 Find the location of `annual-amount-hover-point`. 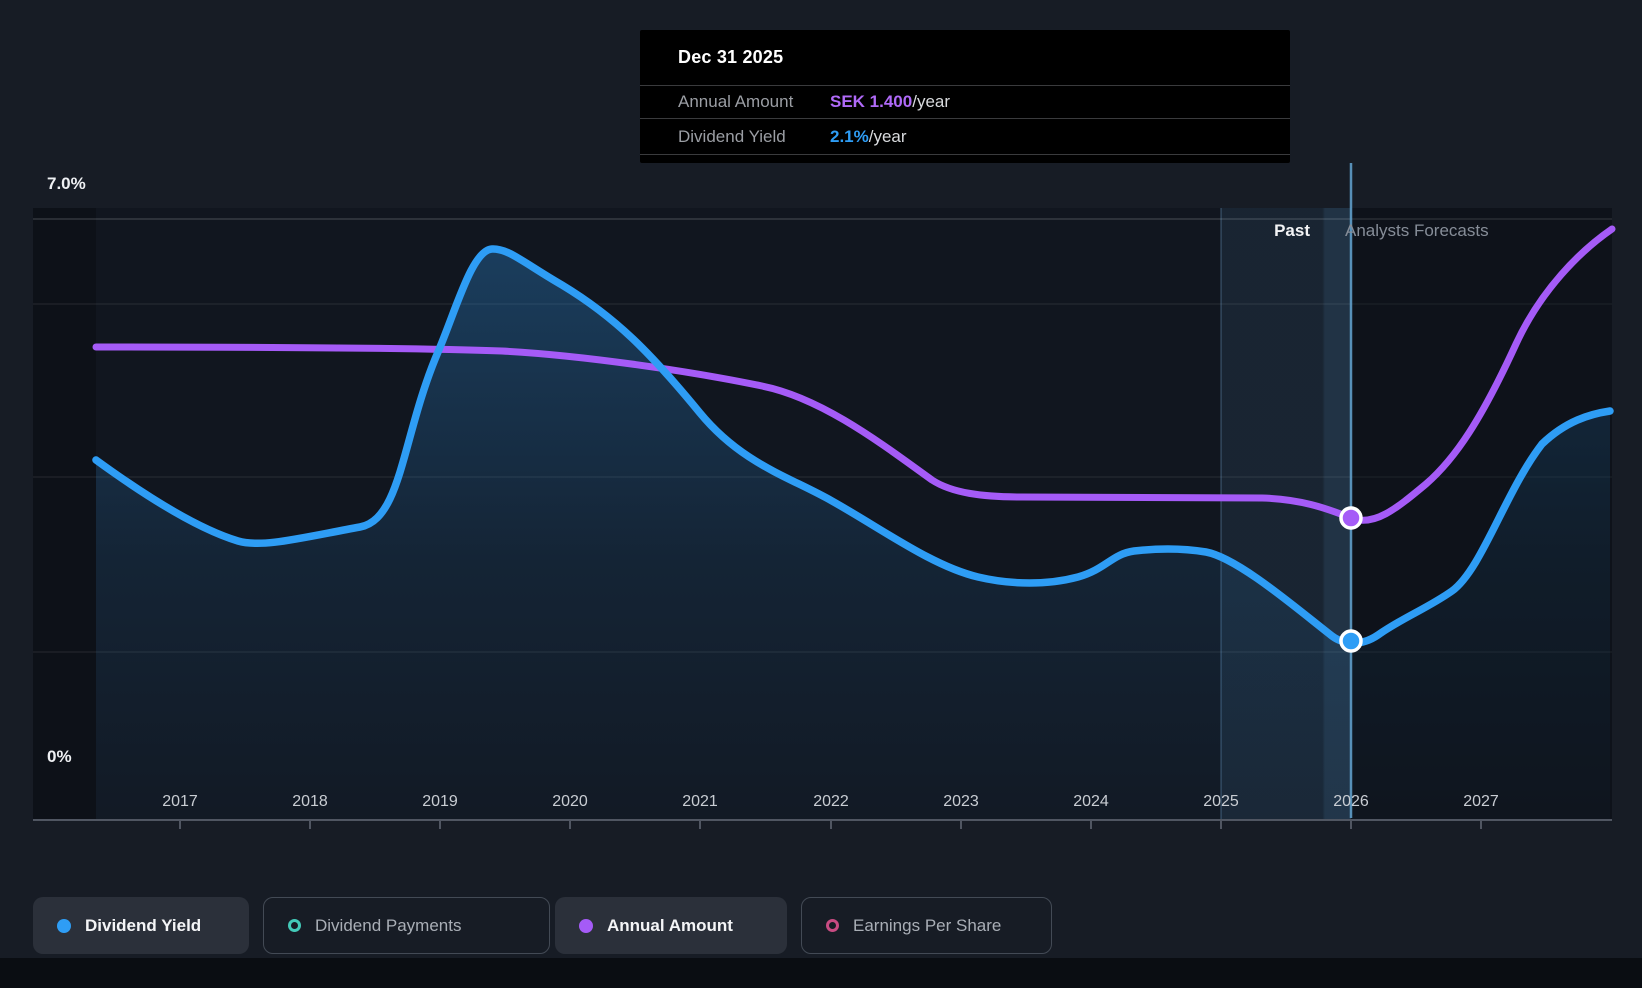

annual-amount-hover-point is located at coordinates (1351, 518).